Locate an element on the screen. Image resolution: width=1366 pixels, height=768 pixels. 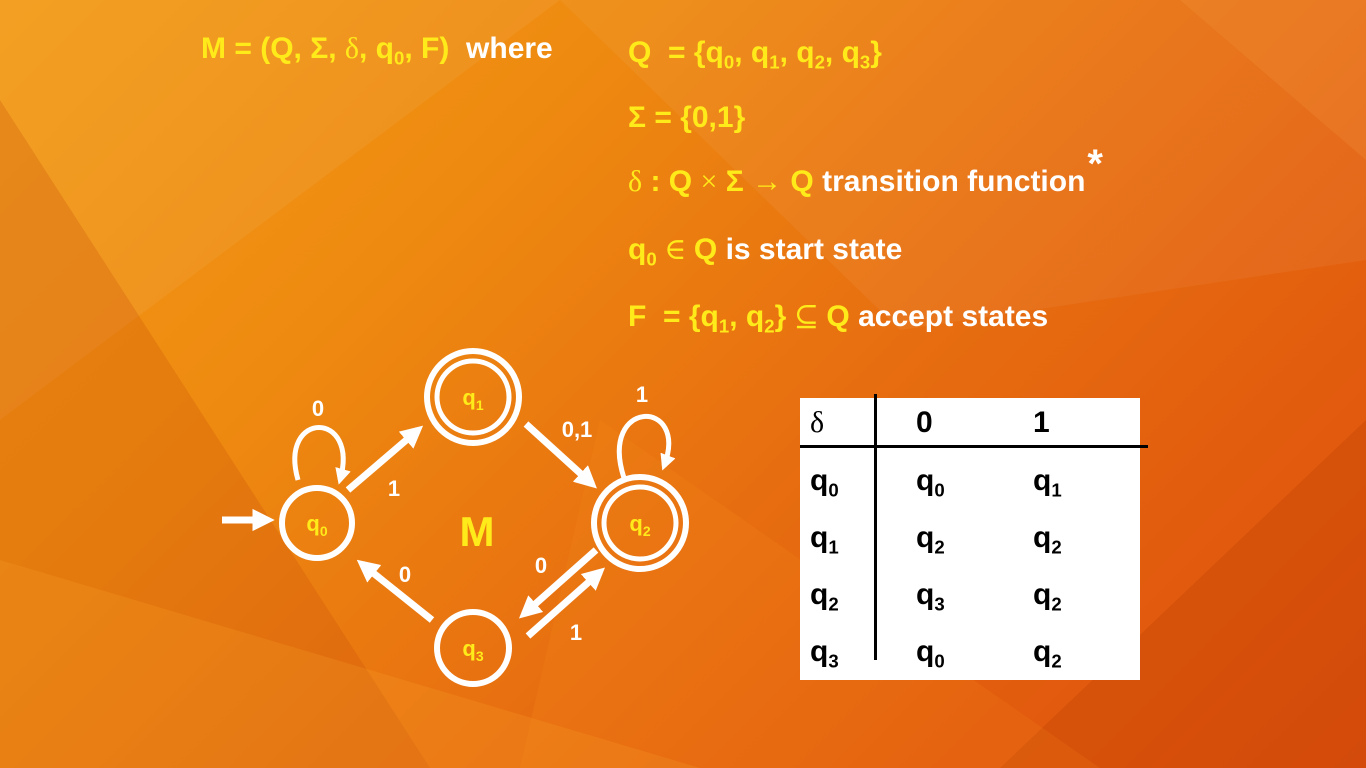
state-q3: q3 is located at coordinates (473, 648).